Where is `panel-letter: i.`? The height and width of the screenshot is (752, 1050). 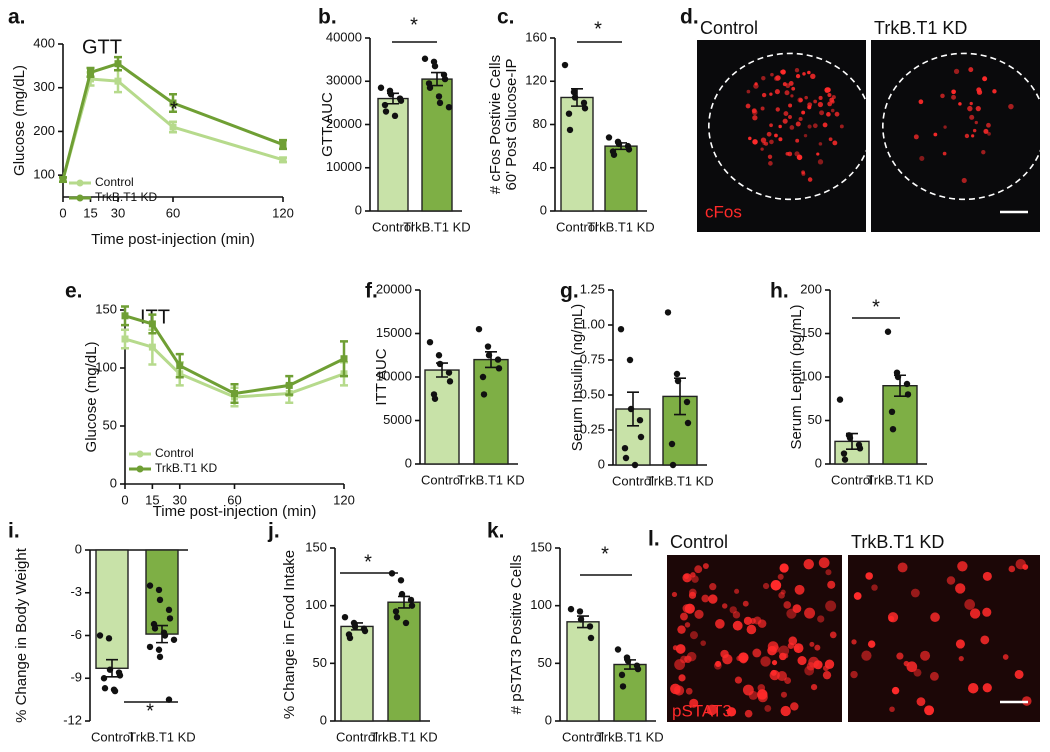
panel-letter: i. is located at coordinates (14, 531).